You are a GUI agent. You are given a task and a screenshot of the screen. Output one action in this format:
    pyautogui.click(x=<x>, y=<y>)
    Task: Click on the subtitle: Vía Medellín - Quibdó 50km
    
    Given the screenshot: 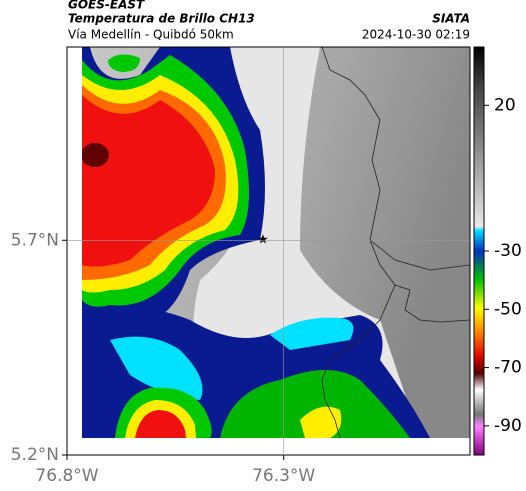 What is the action you would take?
    pyautogui.click(x=151, y=35)
    